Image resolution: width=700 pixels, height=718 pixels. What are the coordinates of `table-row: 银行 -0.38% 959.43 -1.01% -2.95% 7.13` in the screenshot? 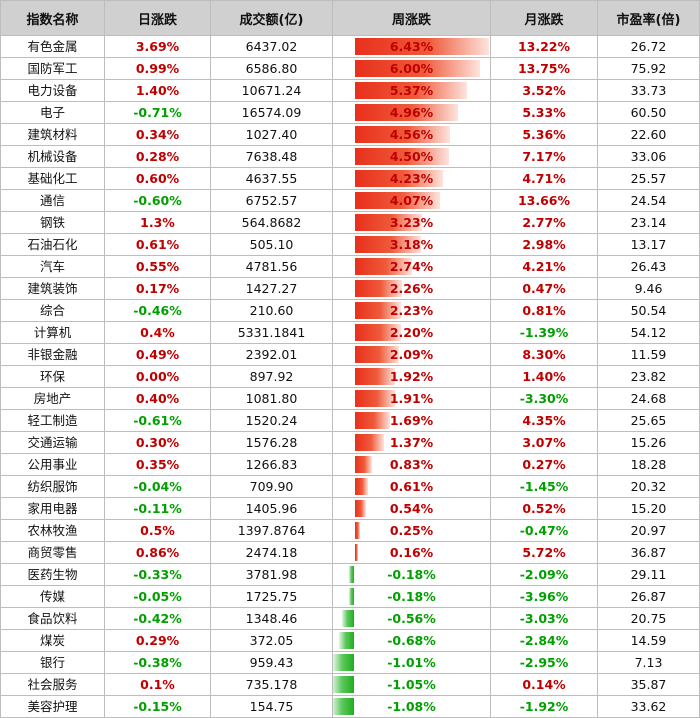 It's located at (350, 662).